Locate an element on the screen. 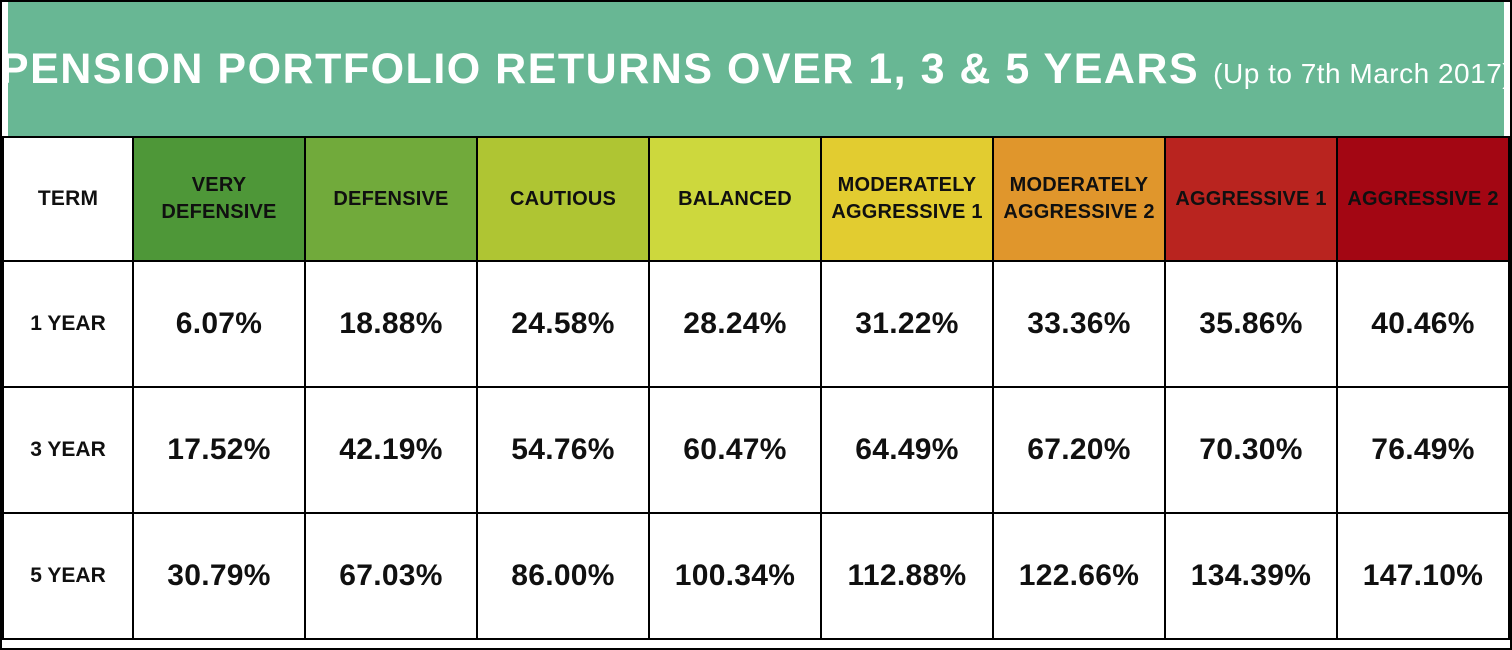 The width and height of the screenshot is (1512, 650). return-value-cell: 54.76% is located at coordinates (563, 450).